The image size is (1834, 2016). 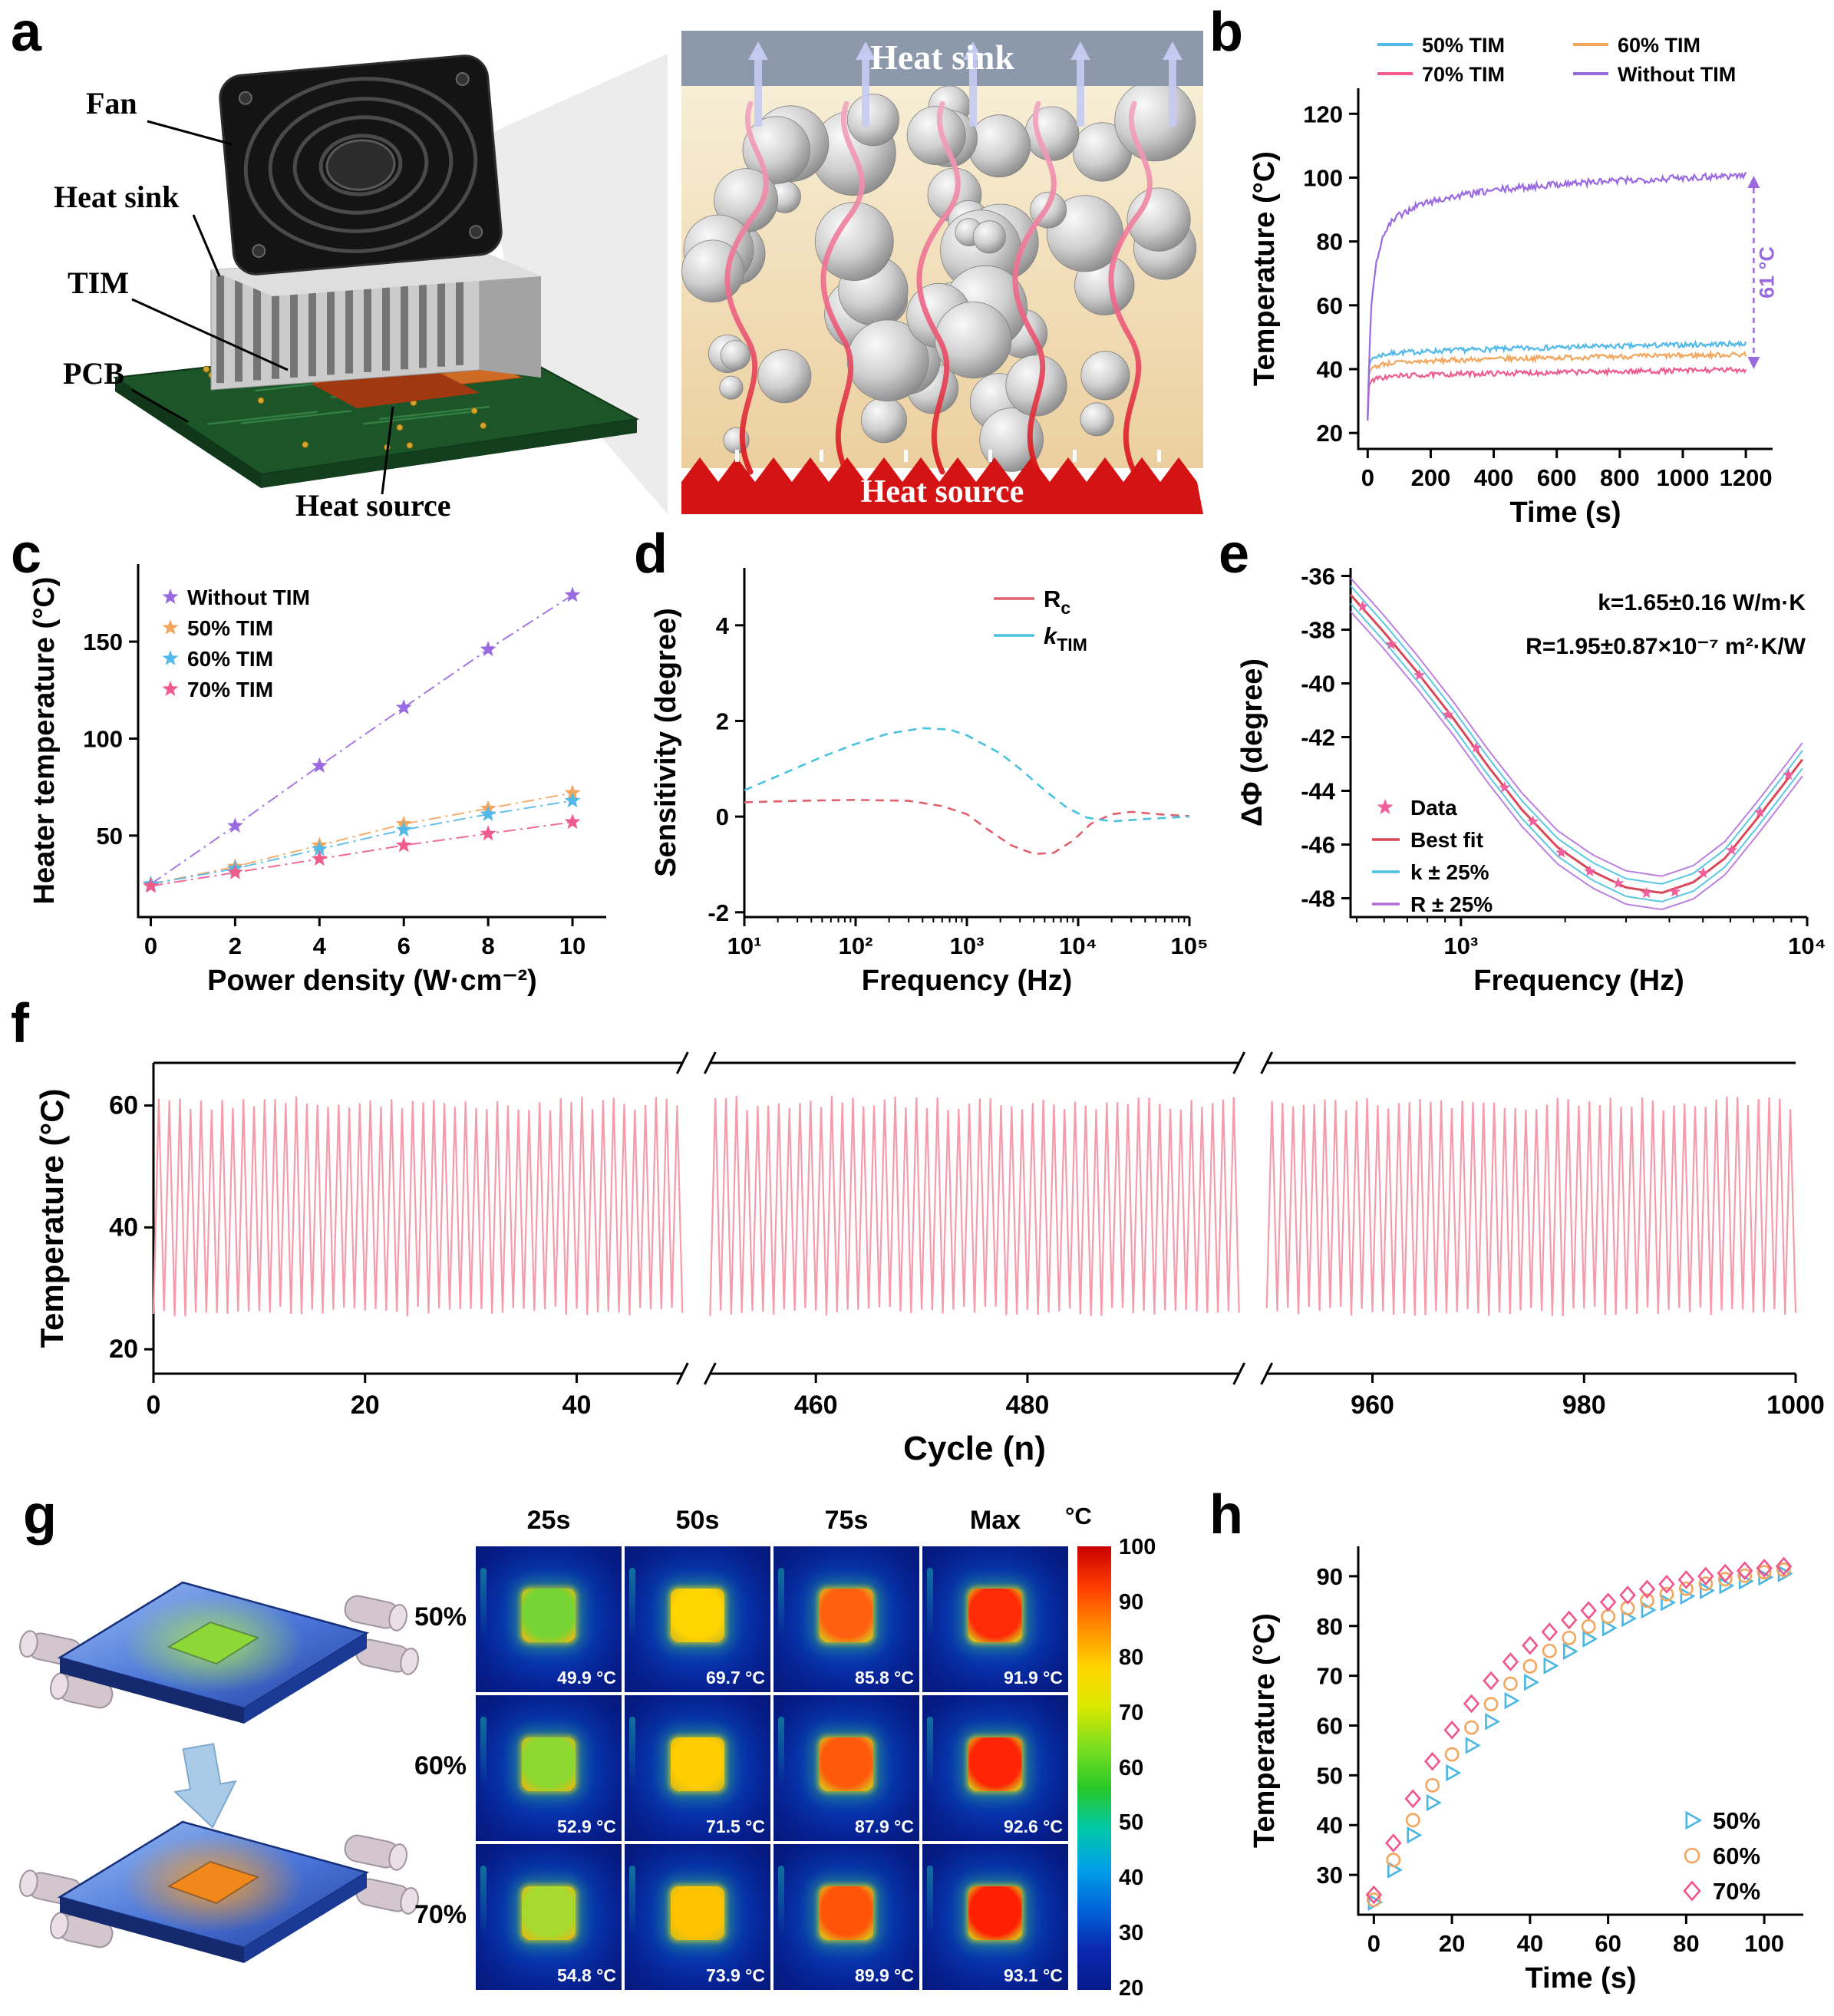 What do you see at coordinates (586, 1826) in the screenshot?
I see `cell-temperature: 52.9 °C` at bounding box center [586, 1826].